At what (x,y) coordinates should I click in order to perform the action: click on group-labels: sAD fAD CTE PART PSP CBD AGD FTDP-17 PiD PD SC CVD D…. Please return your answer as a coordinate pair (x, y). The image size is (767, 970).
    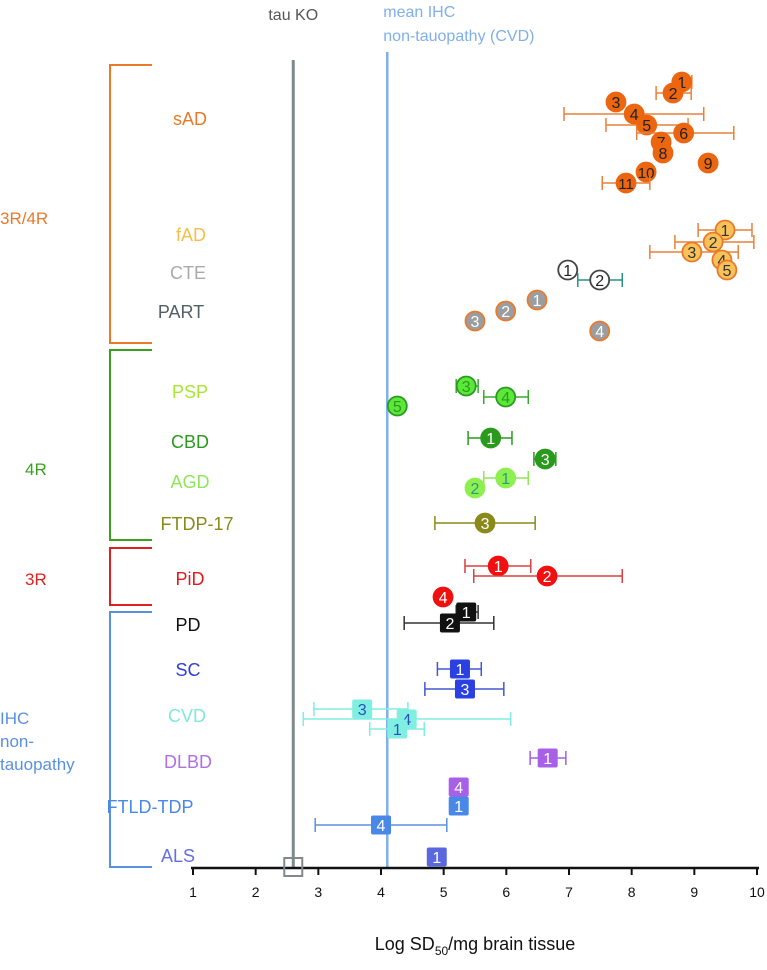
    Looking at the image, I should click on (170, 487).